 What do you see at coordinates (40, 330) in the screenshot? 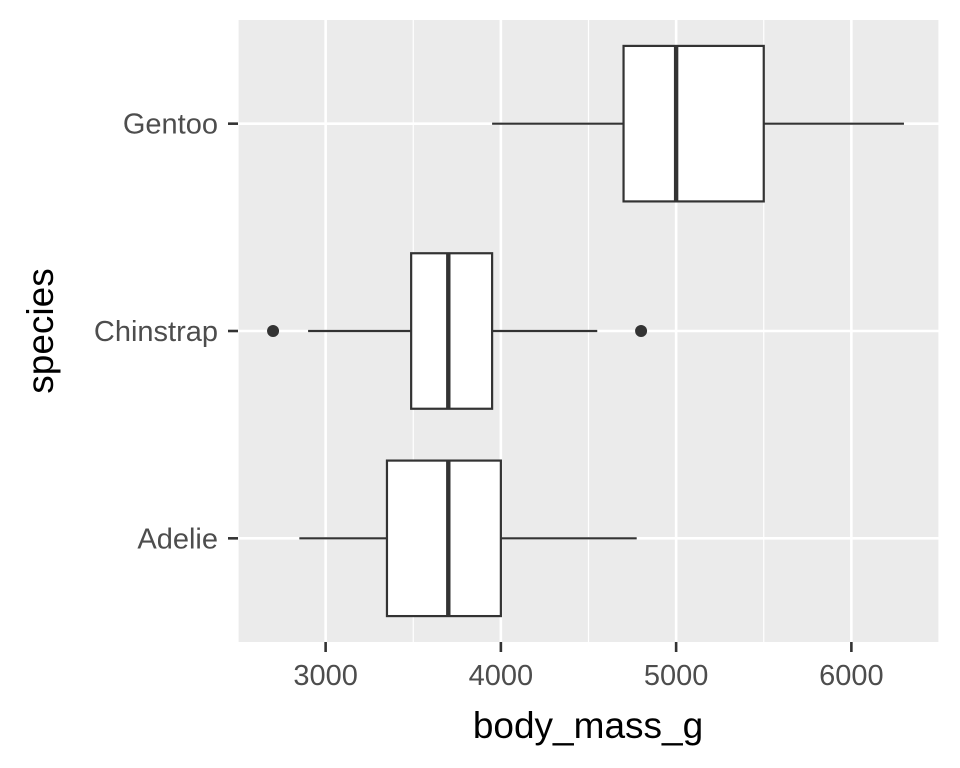
I see `y-axis-title: species` at bounding box center [40, 330].